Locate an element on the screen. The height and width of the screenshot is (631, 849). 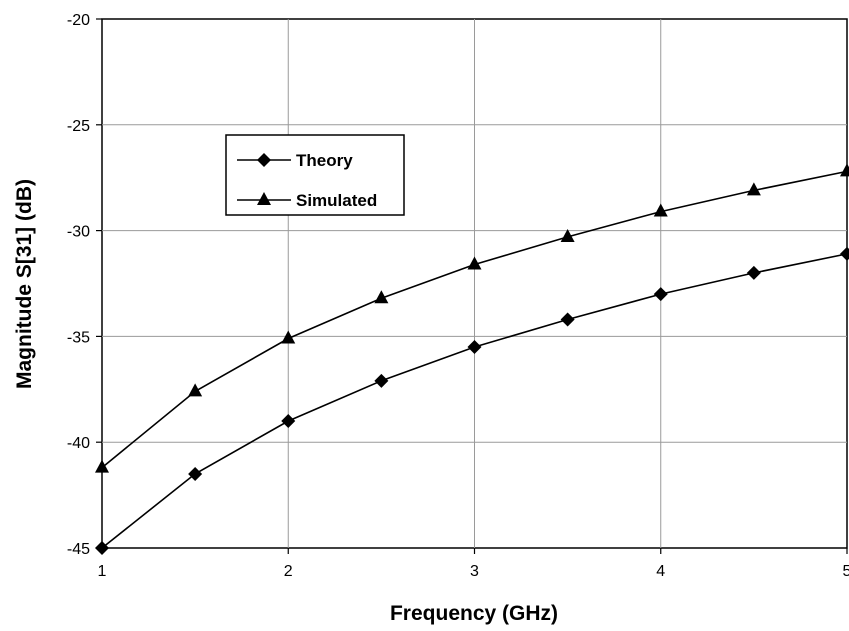
legend-box is located at coordinates (315, 175).